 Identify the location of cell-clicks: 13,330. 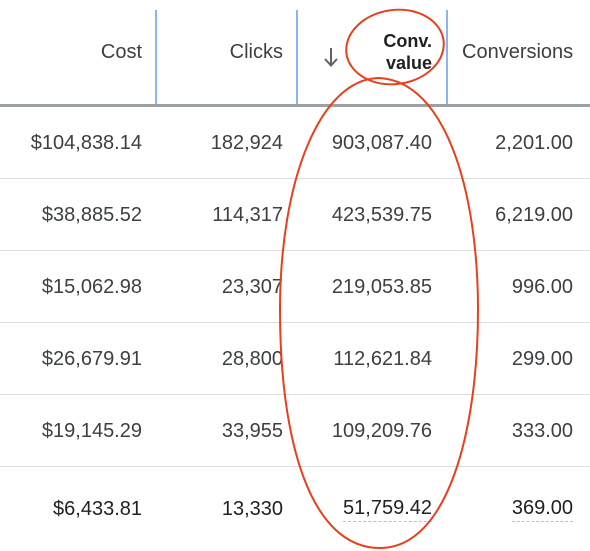
(252, 508).